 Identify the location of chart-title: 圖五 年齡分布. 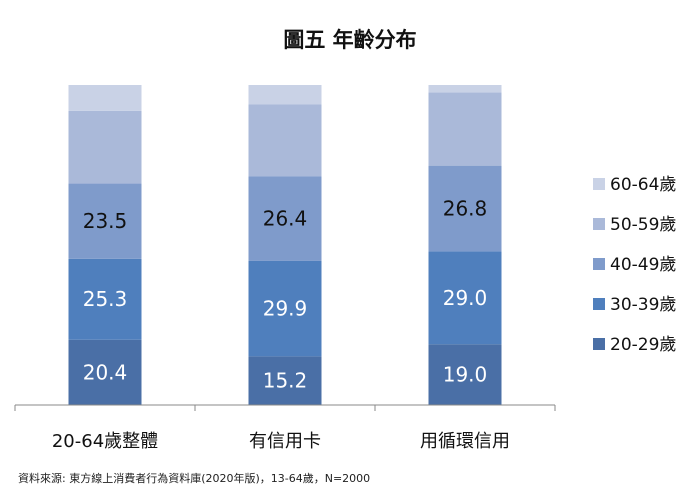
(350, 40).